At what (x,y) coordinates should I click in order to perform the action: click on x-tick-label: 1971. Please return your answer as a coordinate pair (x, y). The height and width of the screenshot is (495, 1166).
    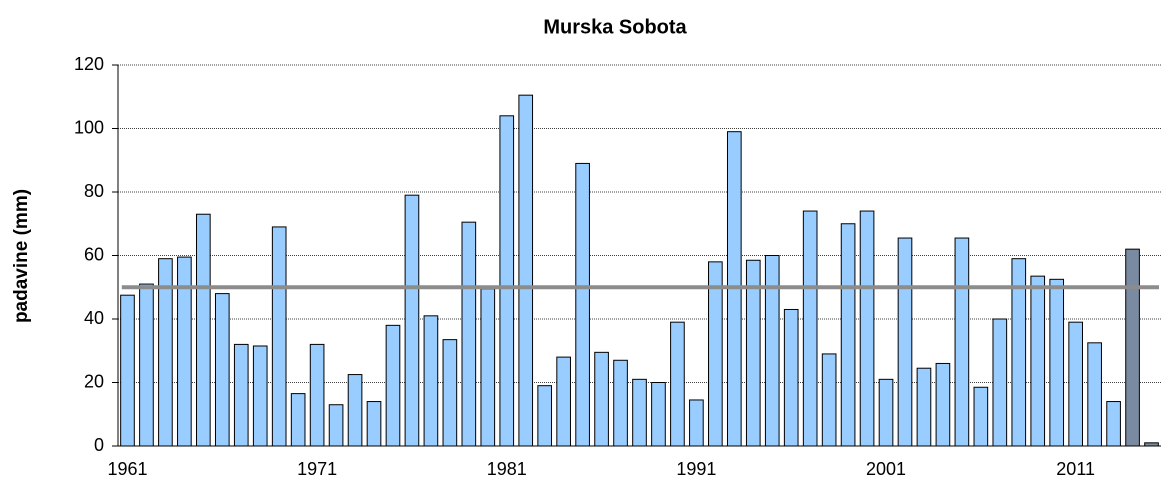
    Looking at the image, I should click on (317, 469).